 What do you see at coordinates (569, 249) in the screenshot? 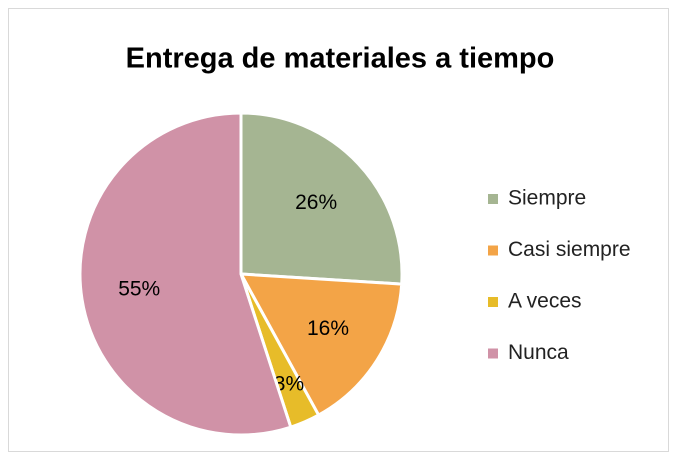
I see `legend-label: Casi siempre` at bounding box center [569, 249].